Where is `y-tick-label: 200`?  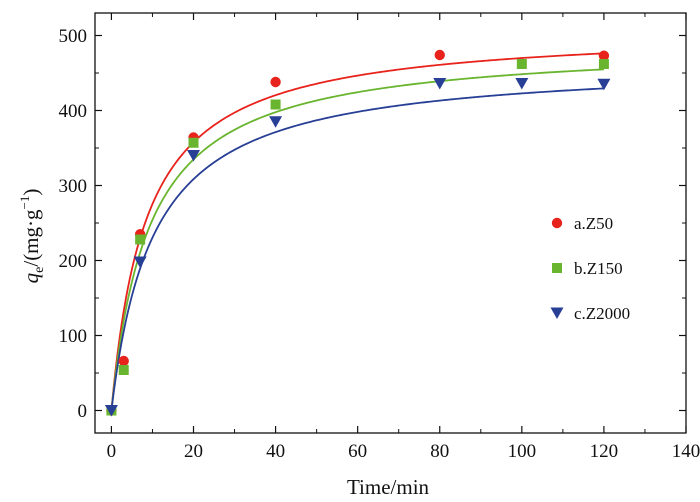
y-tick-label: 200 is located at coordinates (73, 261).